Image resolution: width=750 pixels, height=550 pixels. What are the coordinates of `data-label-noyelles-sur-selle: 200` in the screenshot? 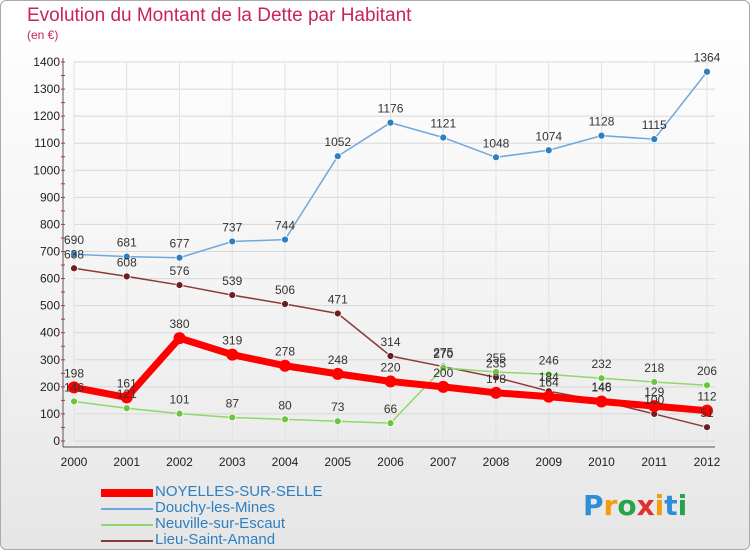 It's located at (443, 373).